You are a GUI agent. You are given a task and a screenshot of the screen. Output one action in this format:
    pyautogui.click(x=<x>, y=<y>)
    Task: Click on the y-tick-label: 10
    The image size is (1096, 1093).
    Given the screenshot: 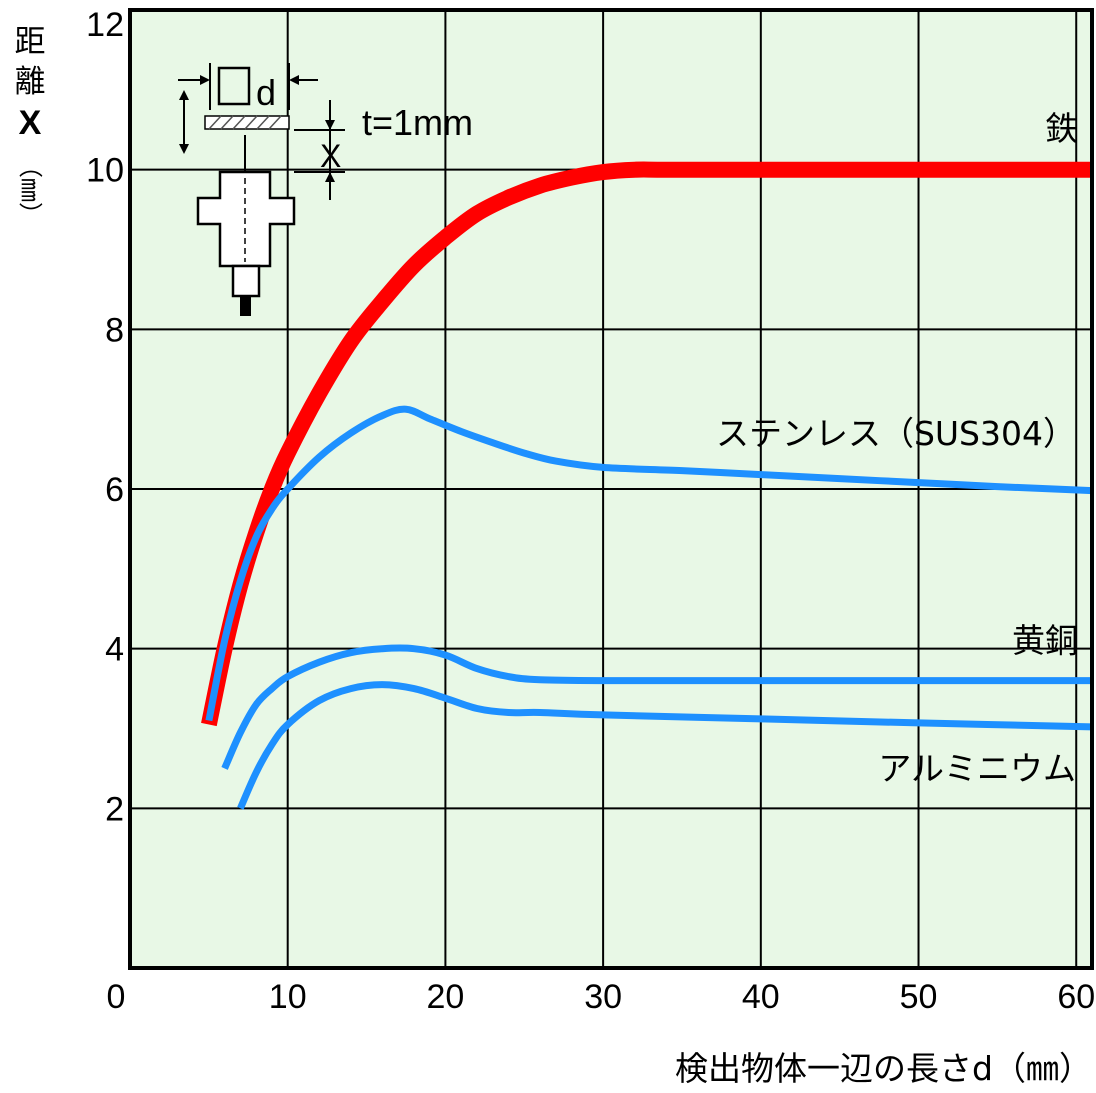 What is the action you would take?
    pyautogui.click(x=105, y=171)
    